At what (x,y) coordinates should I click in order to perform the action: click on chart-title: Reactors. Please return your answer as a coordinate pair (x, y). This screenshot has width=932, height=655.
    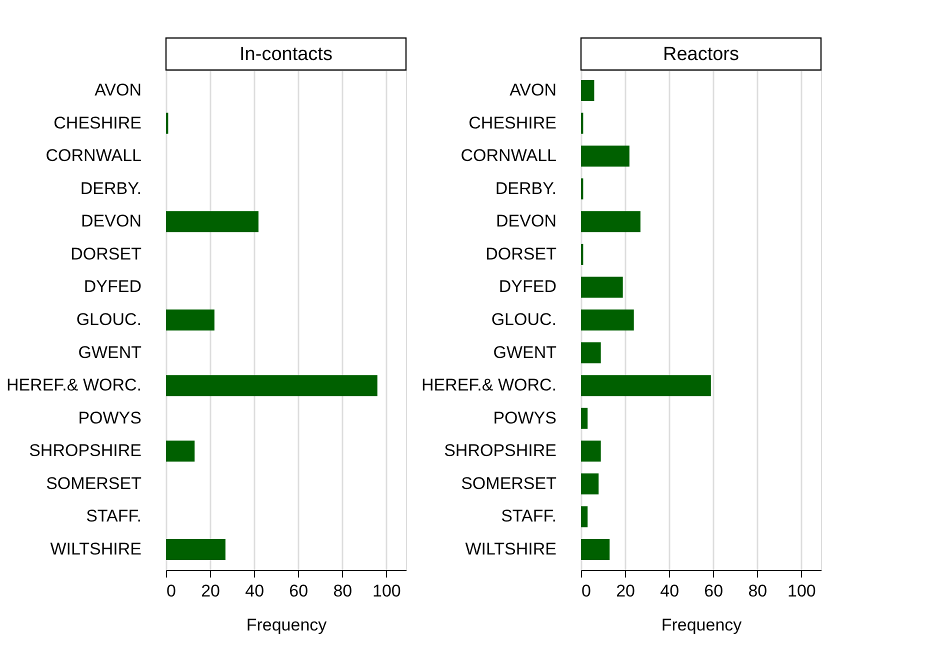
    Looking at the image, I should click on (701, 54).